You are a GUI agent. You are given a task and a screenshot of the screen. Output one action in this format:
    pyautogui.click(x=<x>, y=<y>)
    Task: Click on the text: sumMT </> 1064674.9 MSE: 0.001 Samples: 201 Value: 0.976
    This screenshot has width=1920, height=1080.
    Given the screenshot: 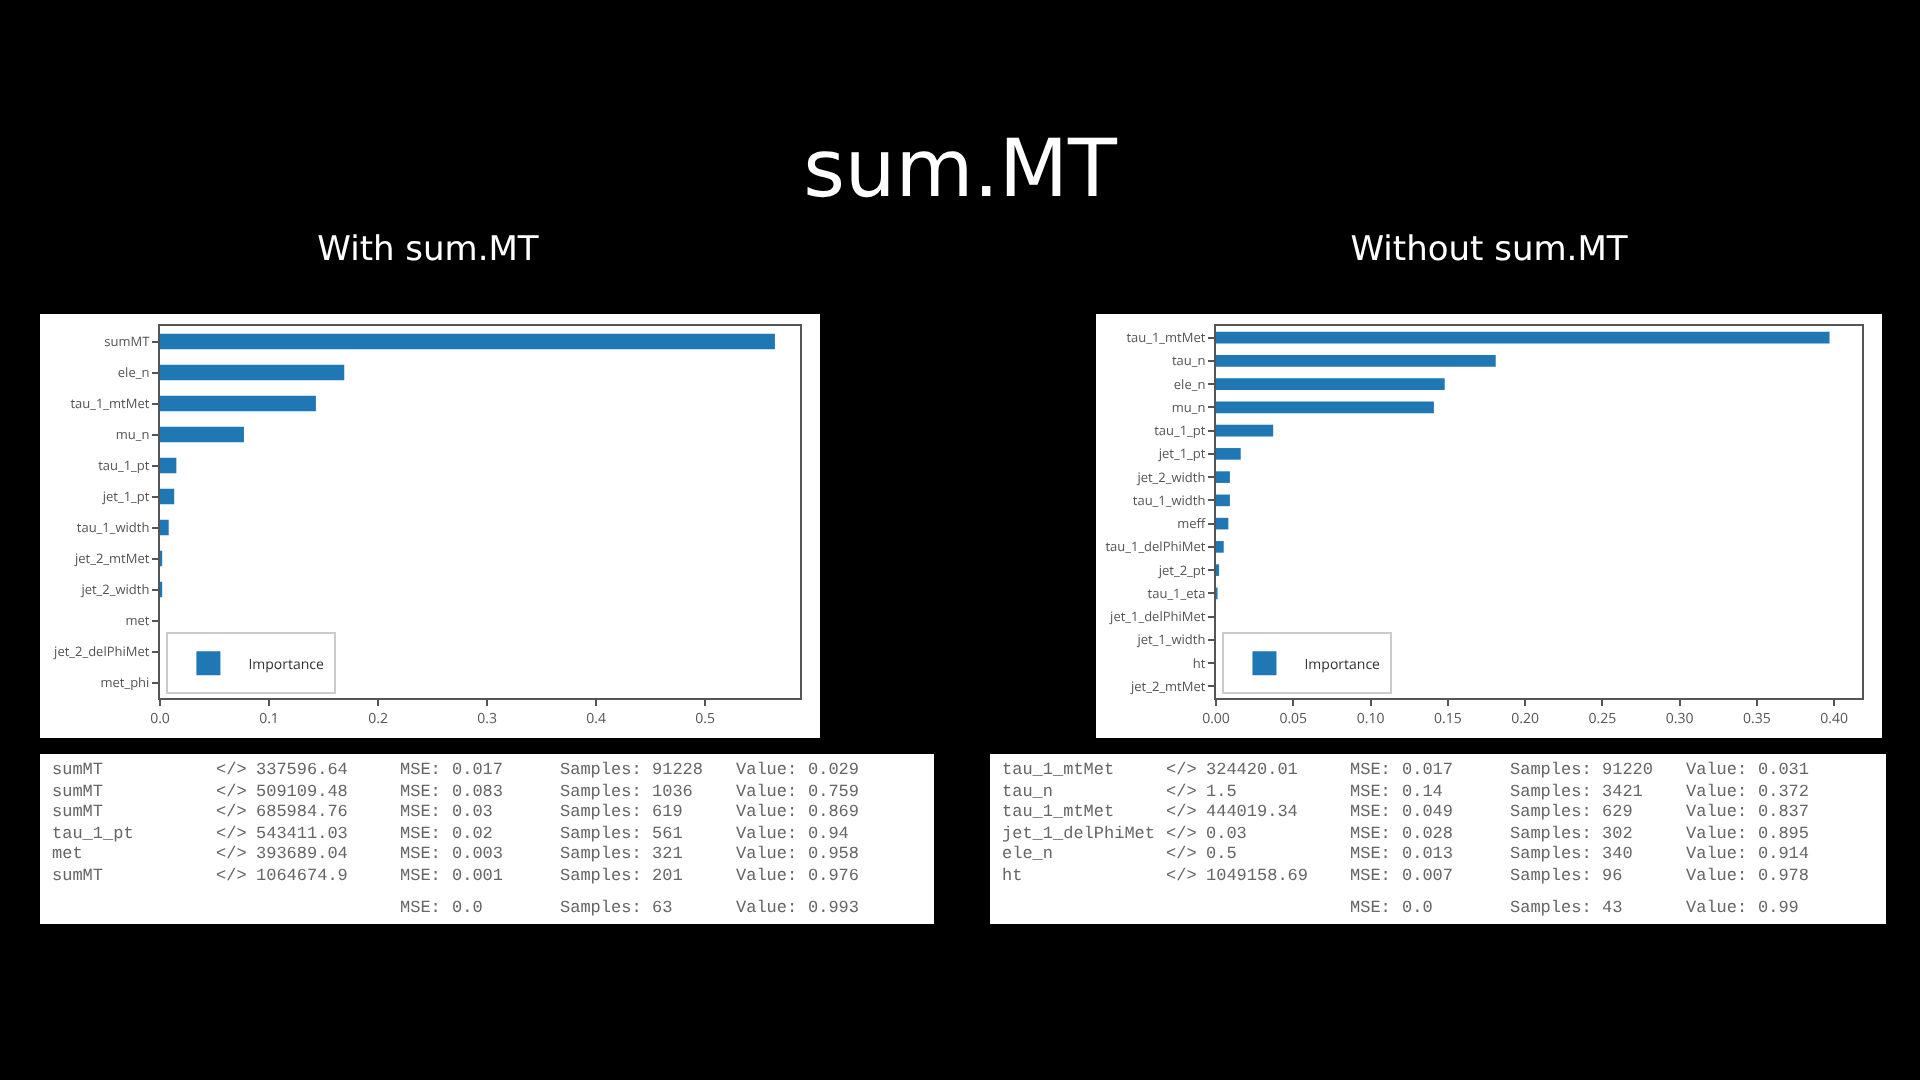 What is the action you would take?
    pyautogui.click(x=456, y=875)
    